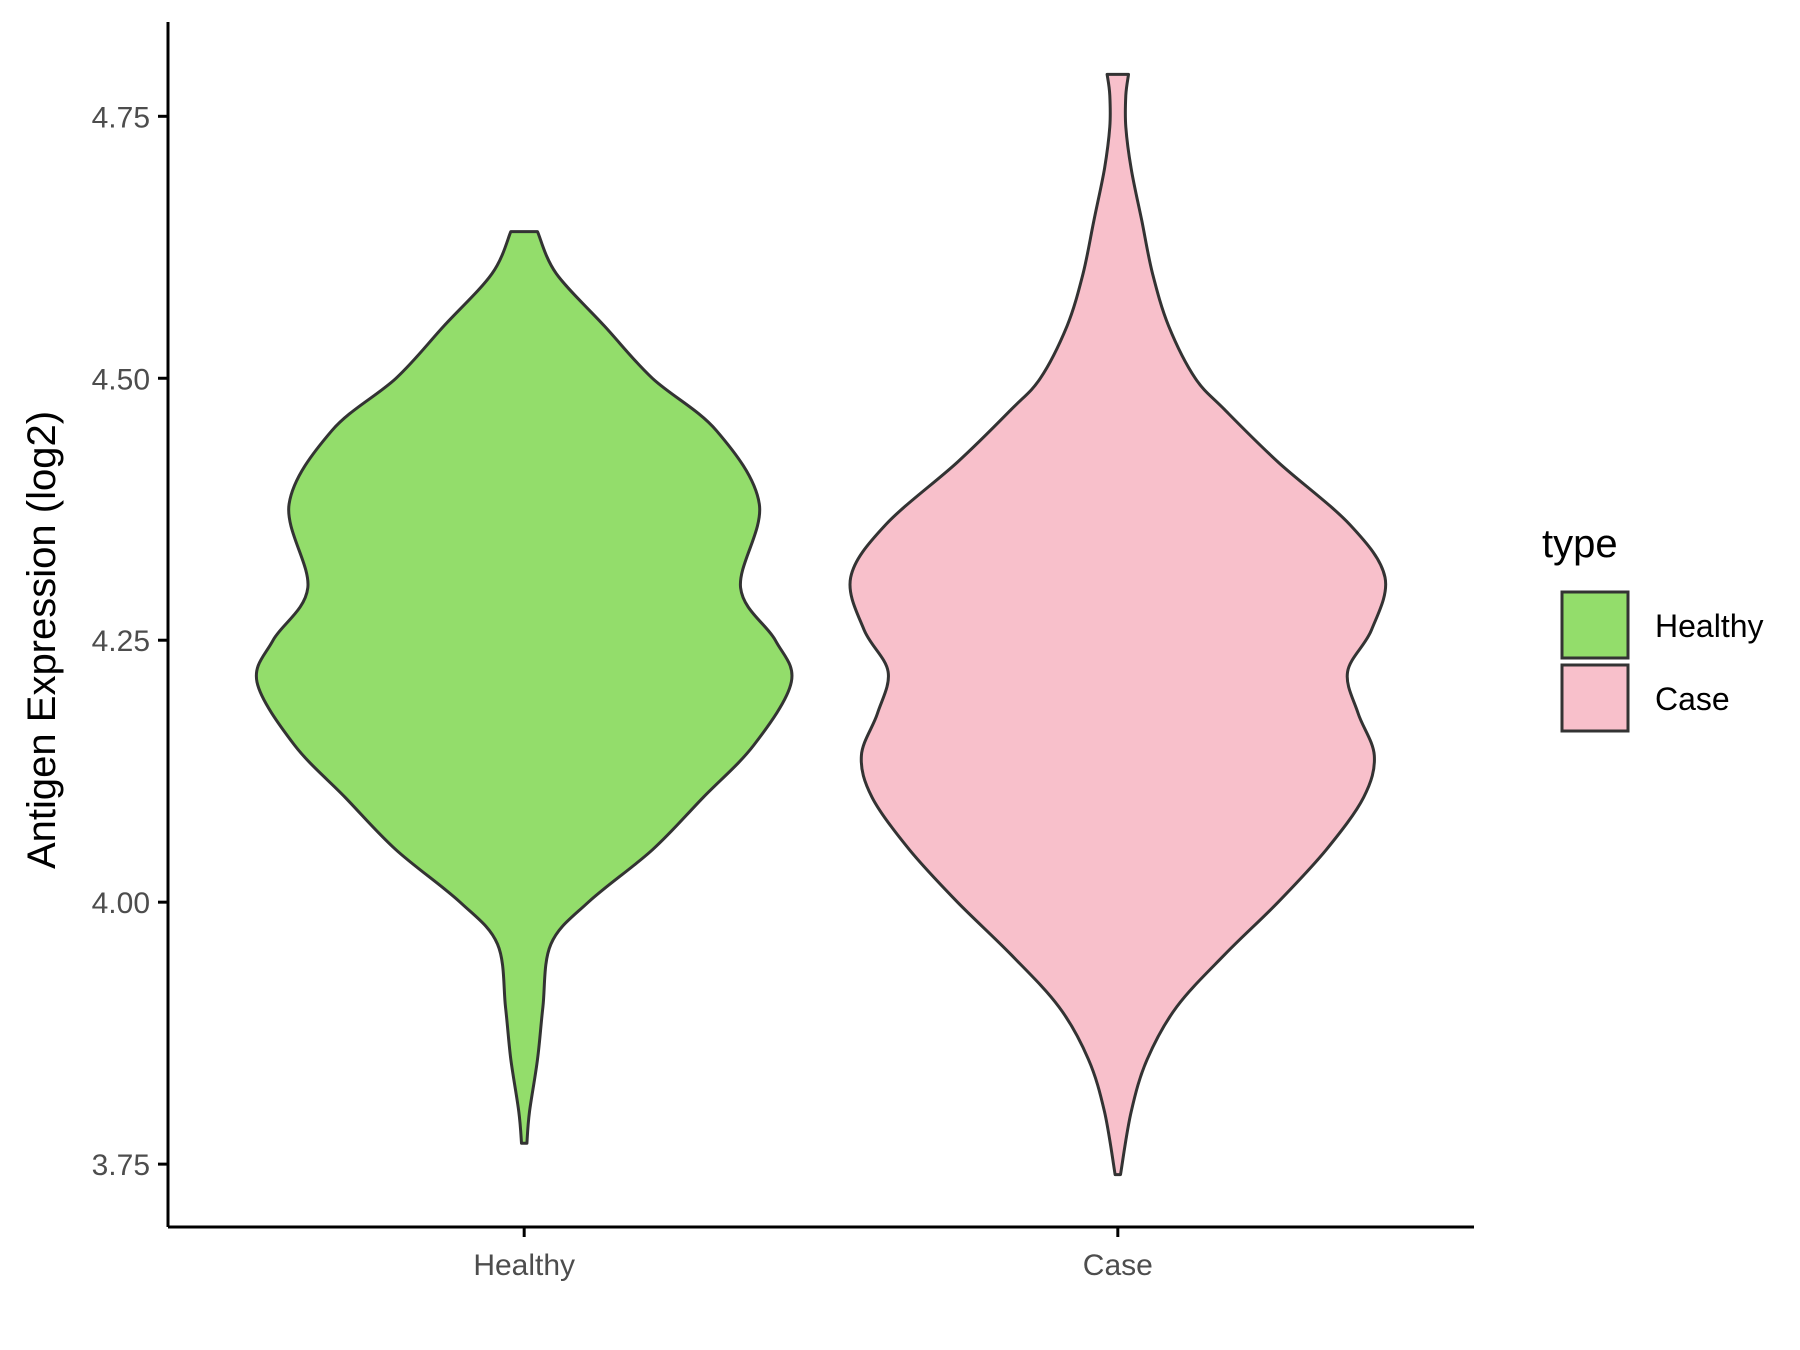  I want to click on legend: type Healthy Case, so click(1653, 627).